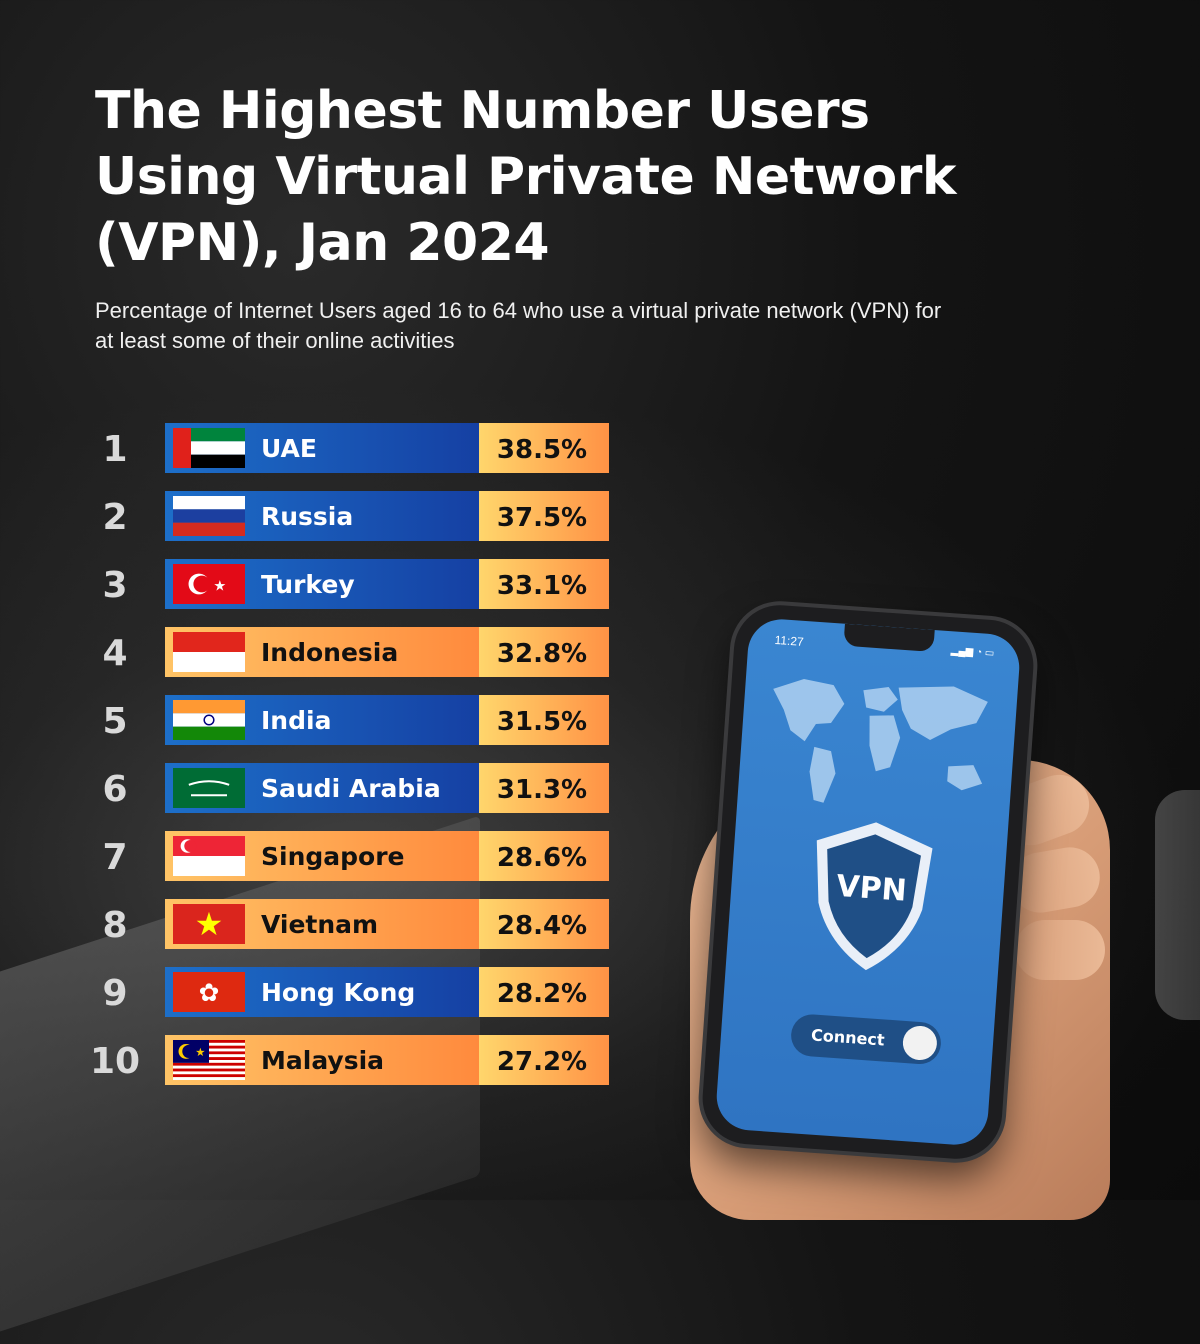 This screenshot has height=1344, width=1200. What do you see at coordinates (329, 652) in the screenshot?
I see `country-name: Indonesia` at bounding box center [329, 652].